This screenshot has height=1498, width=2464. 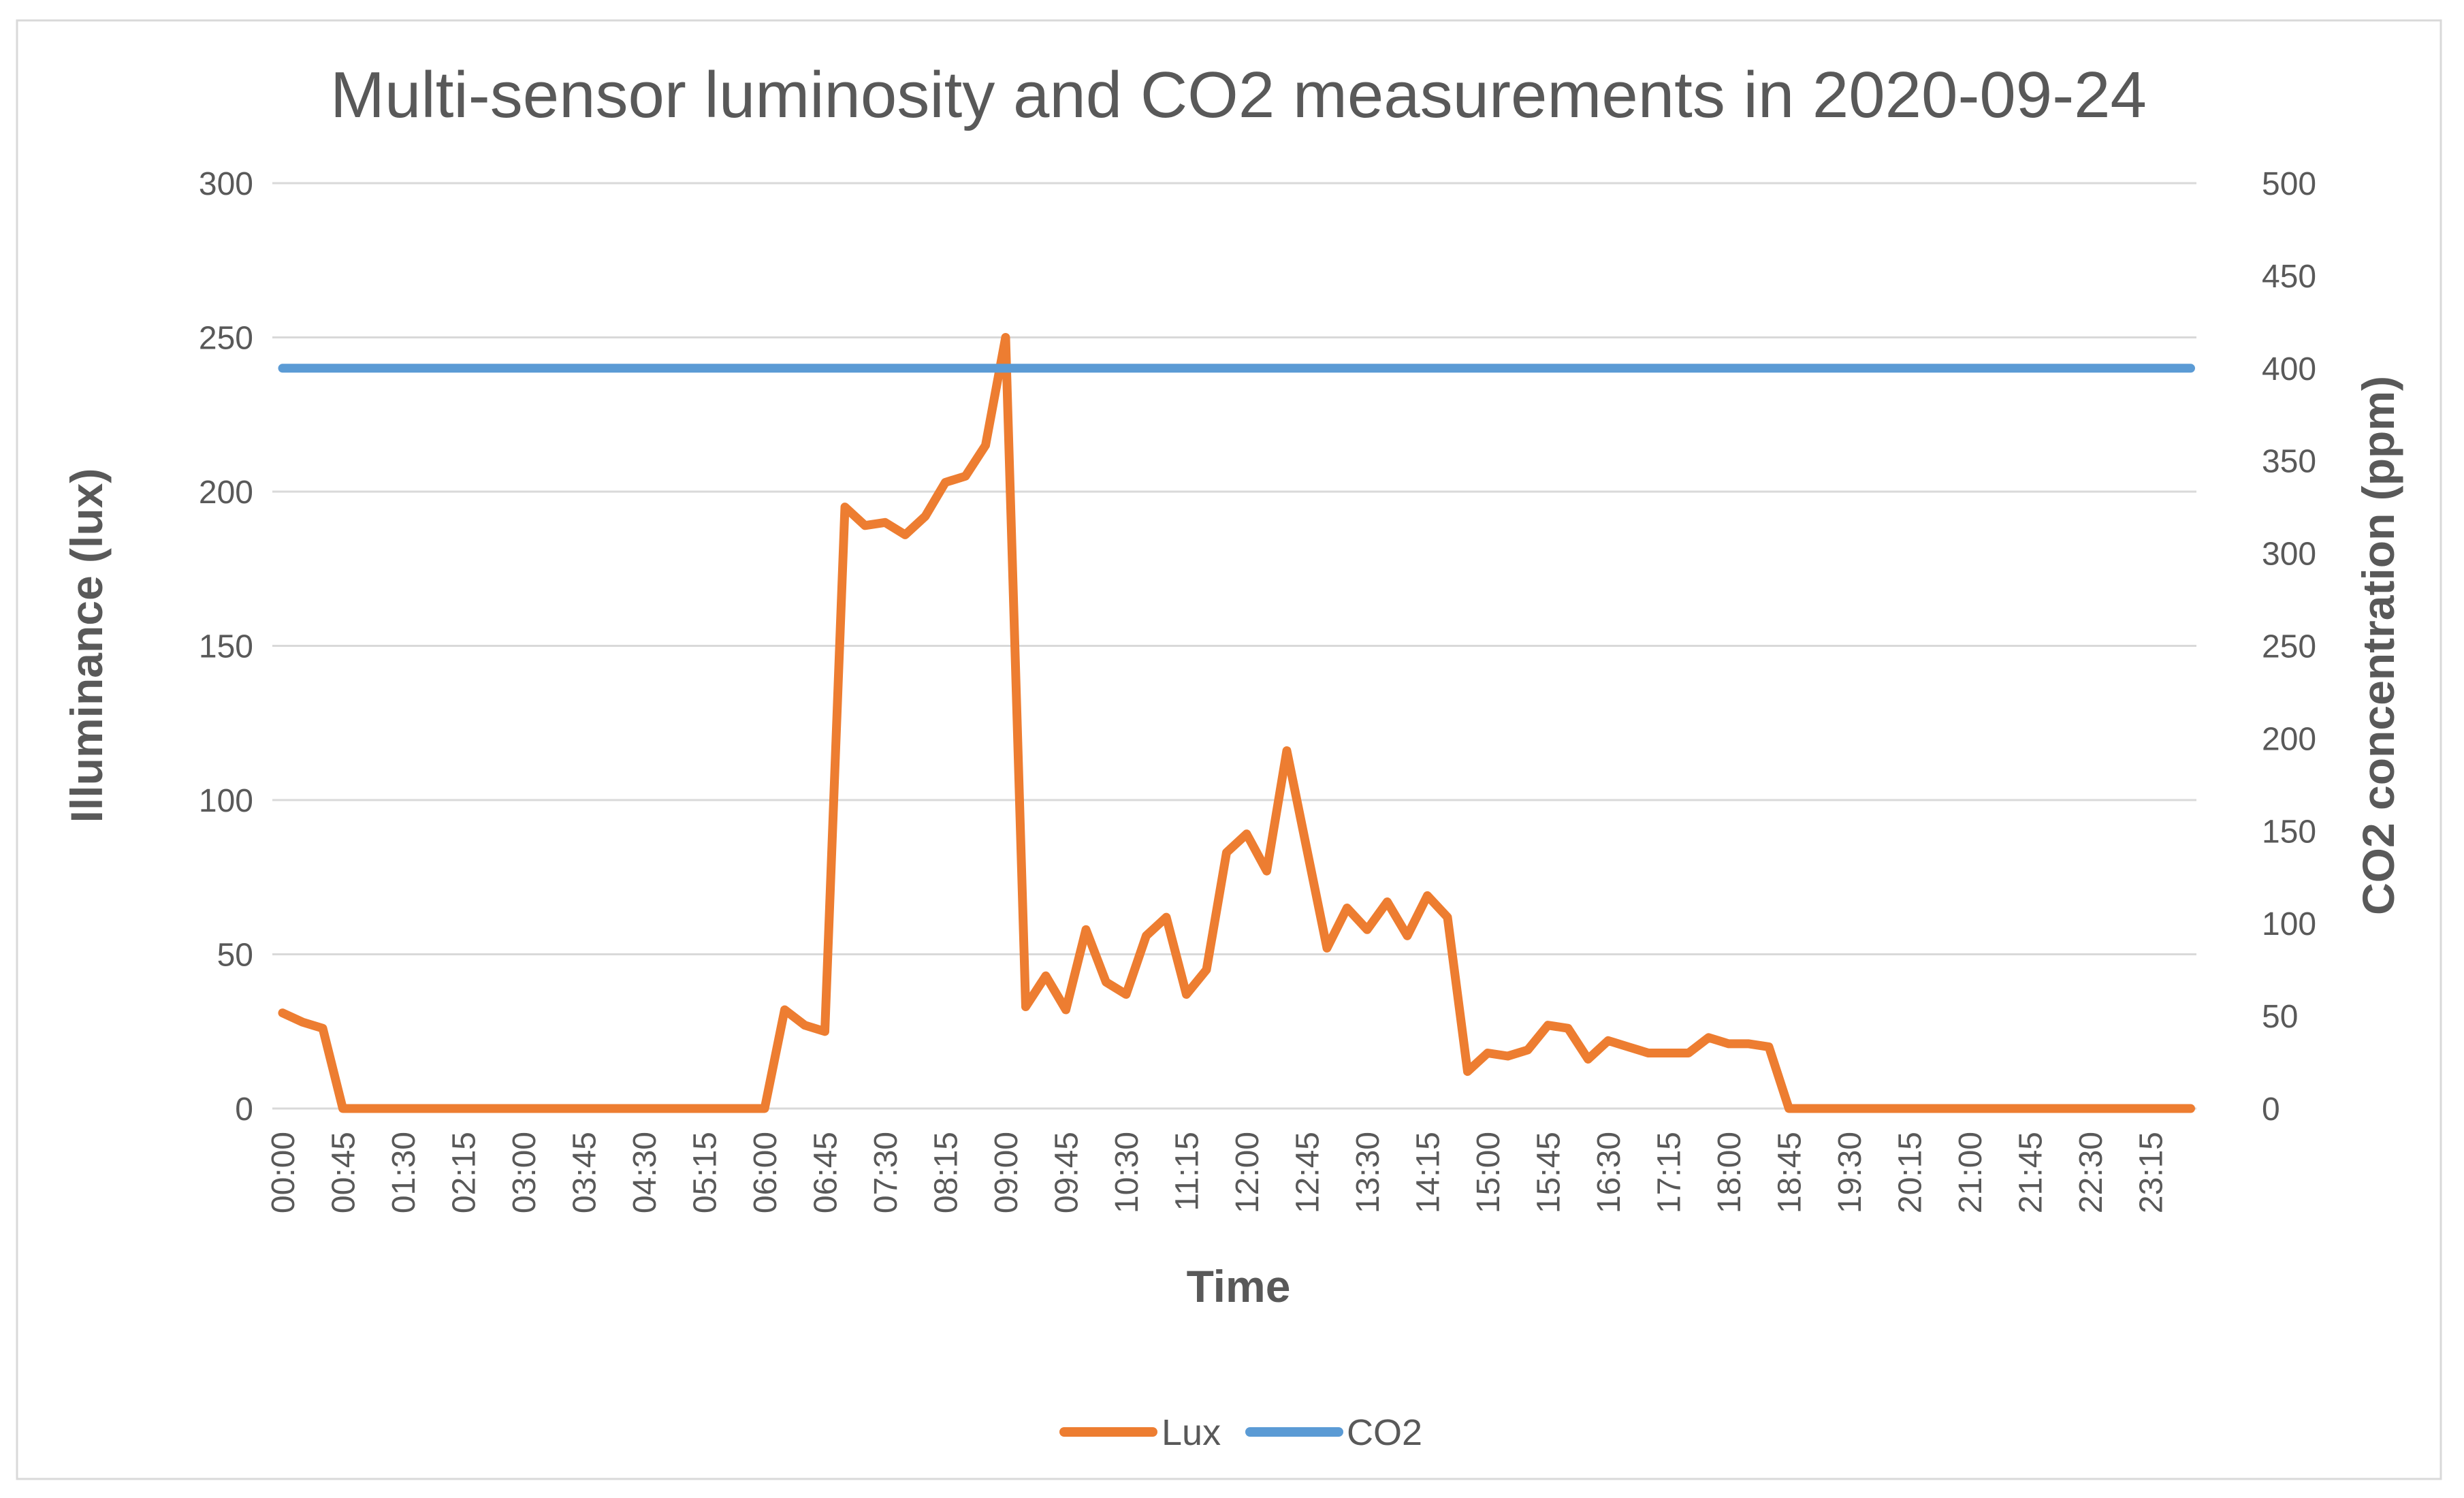 I want to click on x-axis-tick-label: 00:45, so click(x=344, y=1172).